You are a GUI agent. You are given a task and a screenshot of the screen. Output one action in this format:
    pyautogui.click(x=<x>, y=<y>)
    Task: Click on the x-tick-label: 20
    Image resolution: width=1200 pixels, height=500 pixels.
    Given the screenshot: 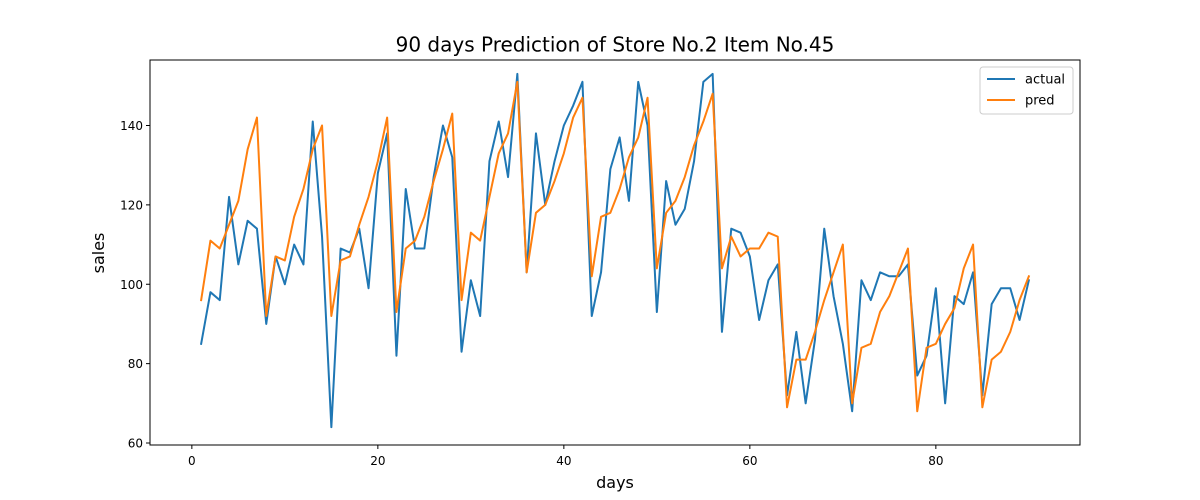 What is the action you would take?
    pyautogui.click(x=377, y=461)
    